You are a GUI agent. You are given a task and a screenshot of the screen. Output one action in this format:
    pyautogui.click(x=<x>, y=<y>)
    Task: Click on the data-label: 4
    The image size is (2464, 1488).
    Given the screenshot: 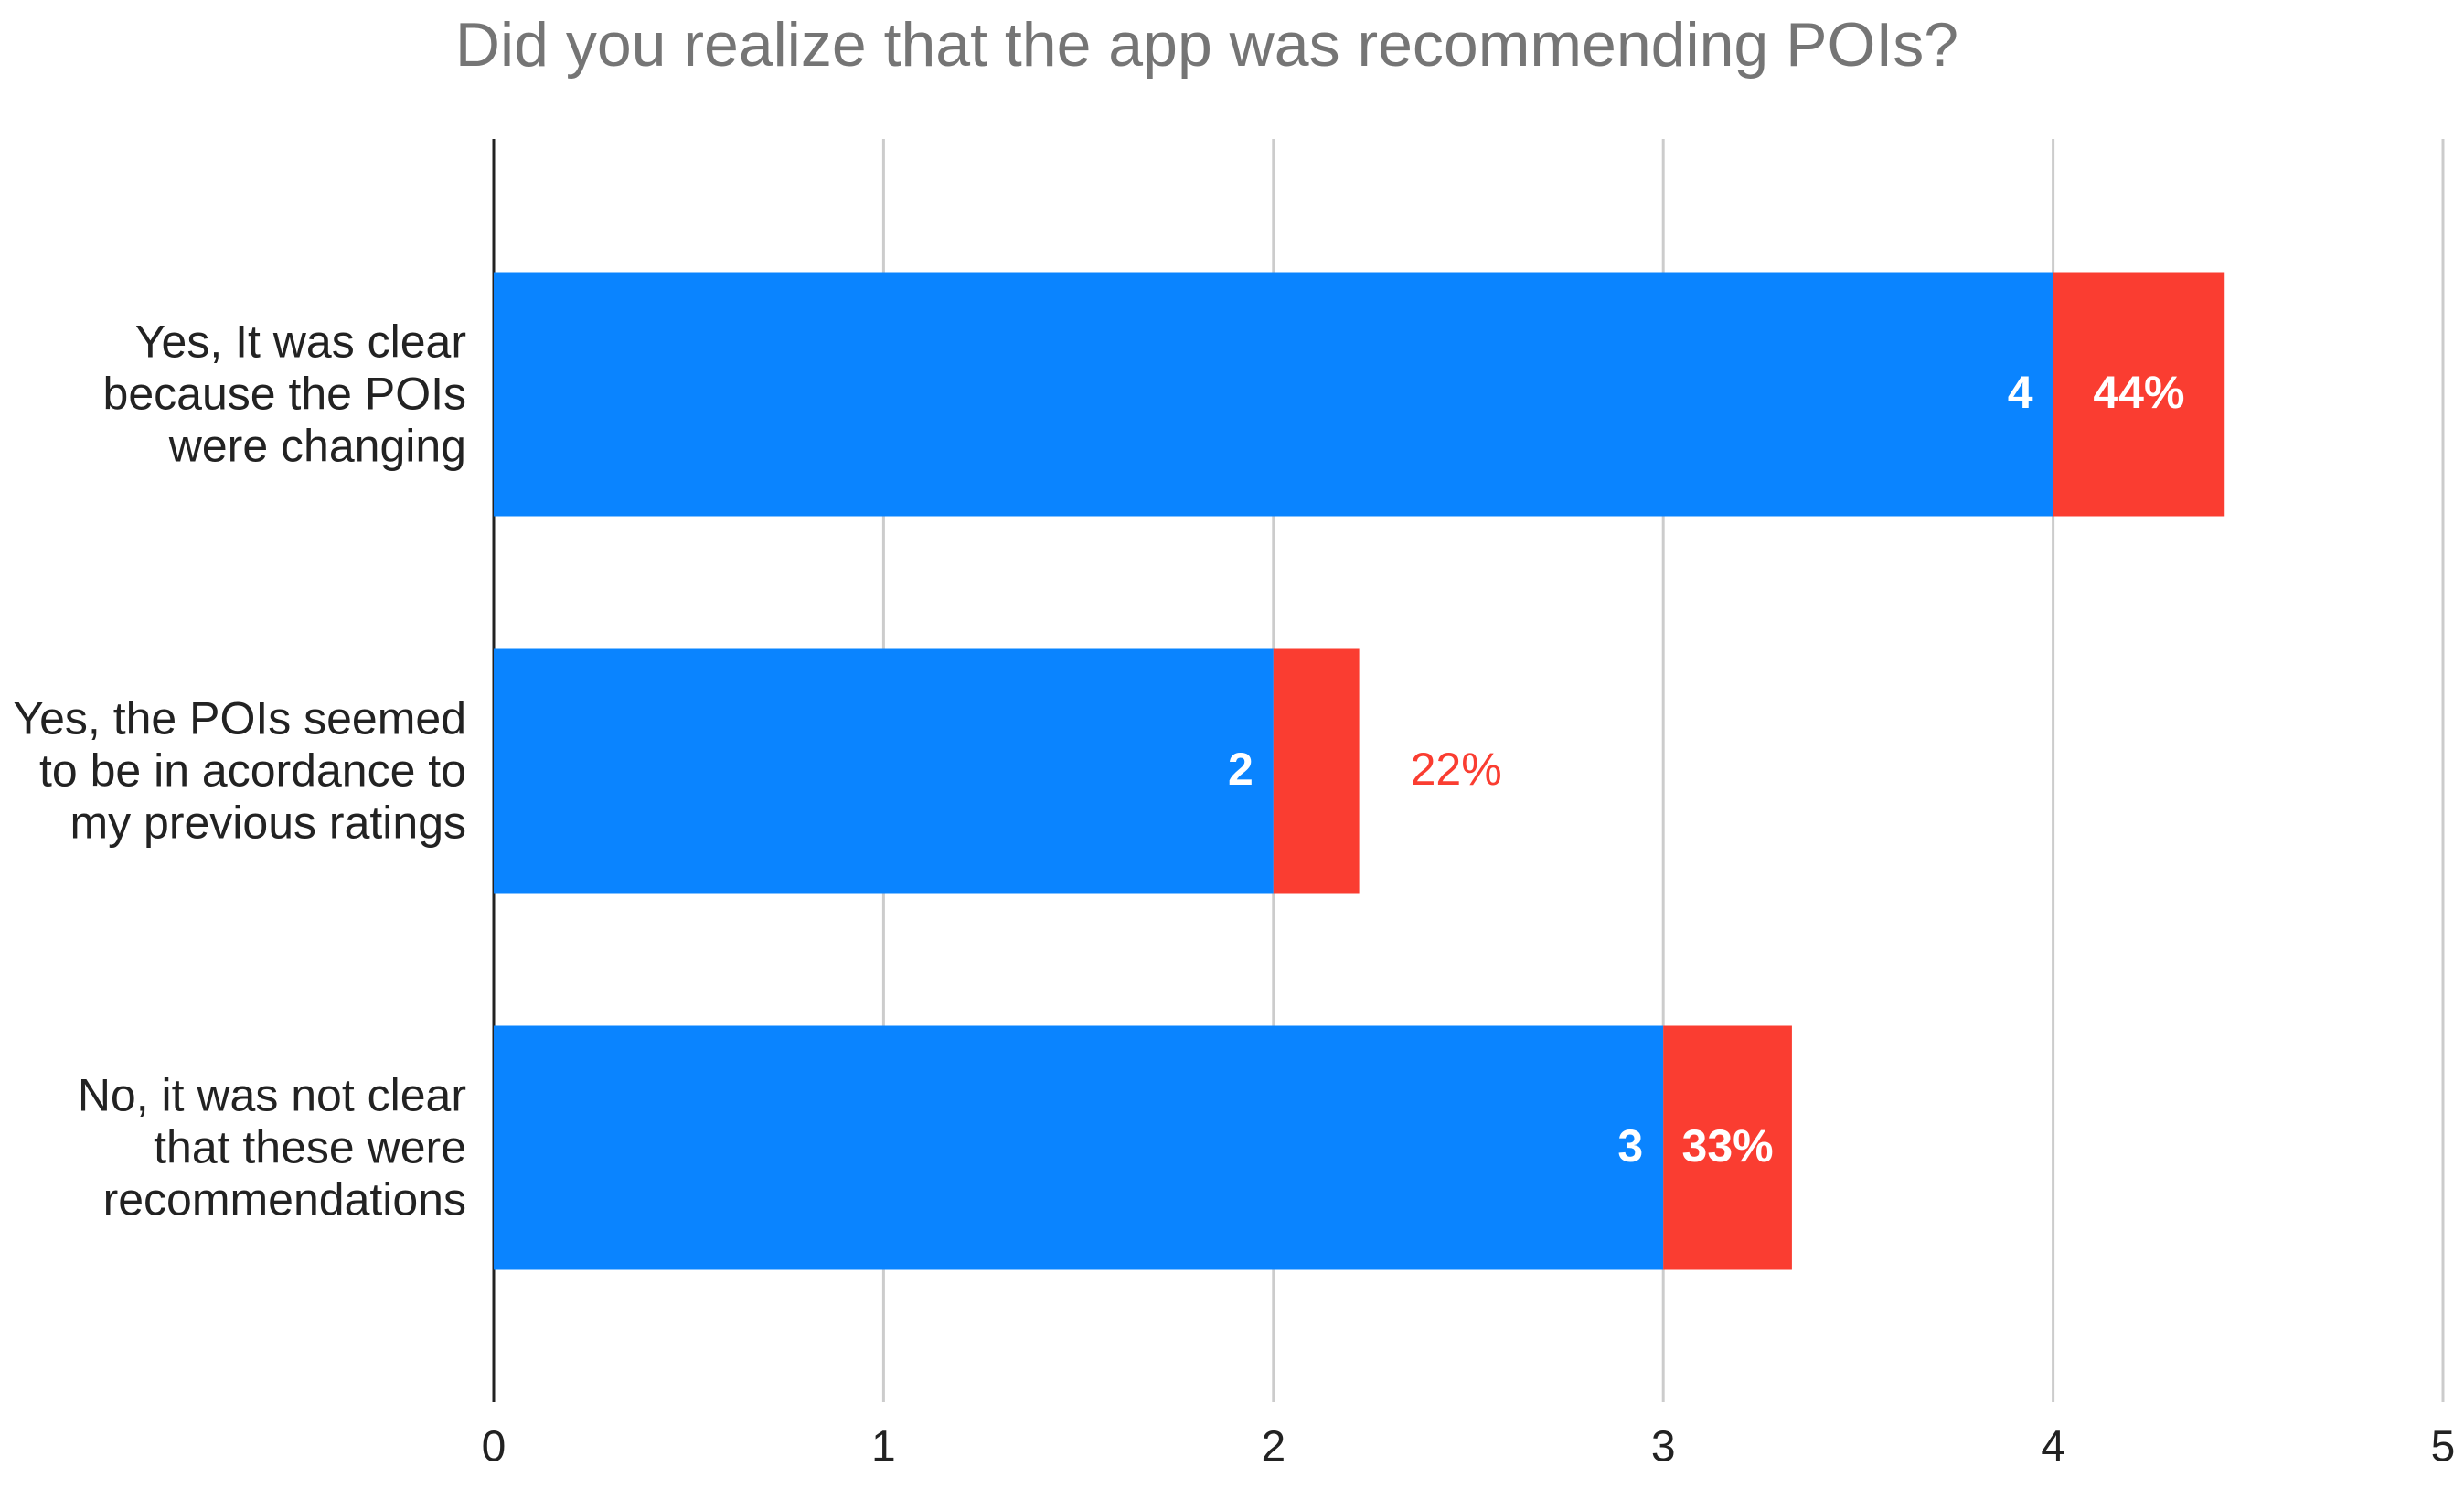 What is the action you would take?
    pyautogui.click(x=2020, y=393)
    